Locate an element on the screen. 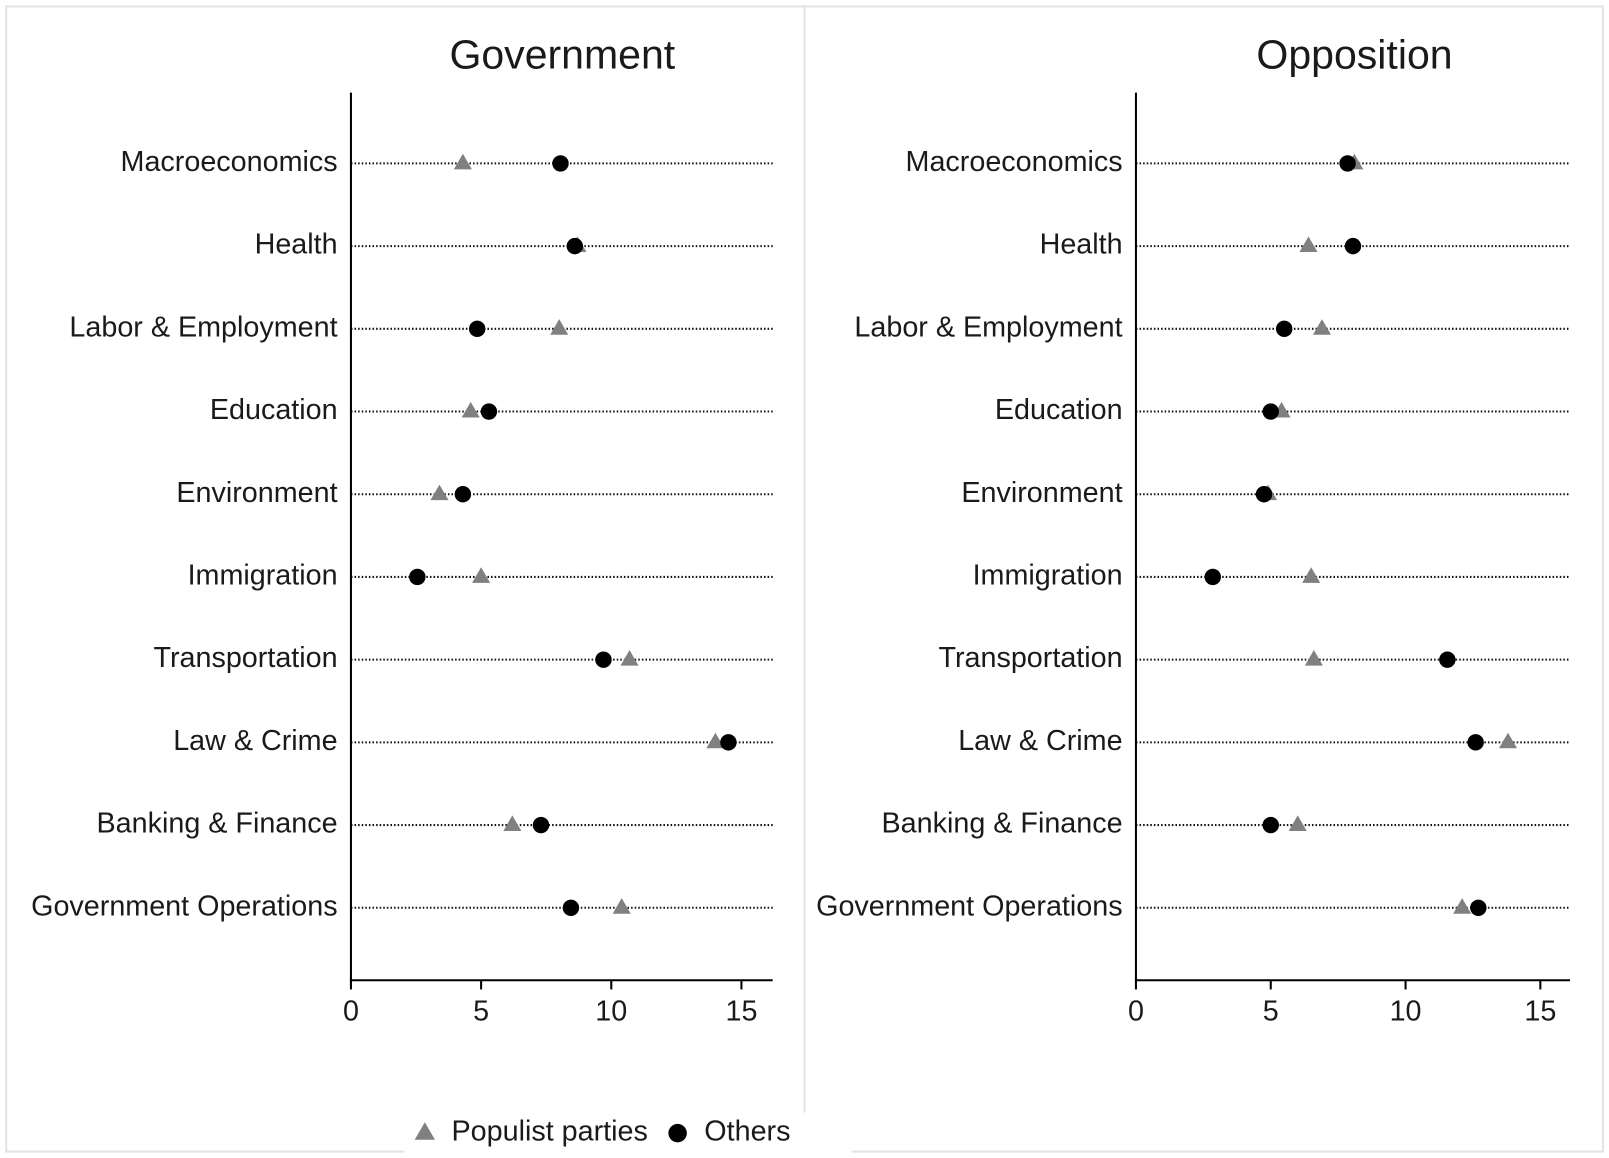 The height and width of the screenshot is (1158, 1609). chart-title: Opposition is located at coordinates (1354, 55).